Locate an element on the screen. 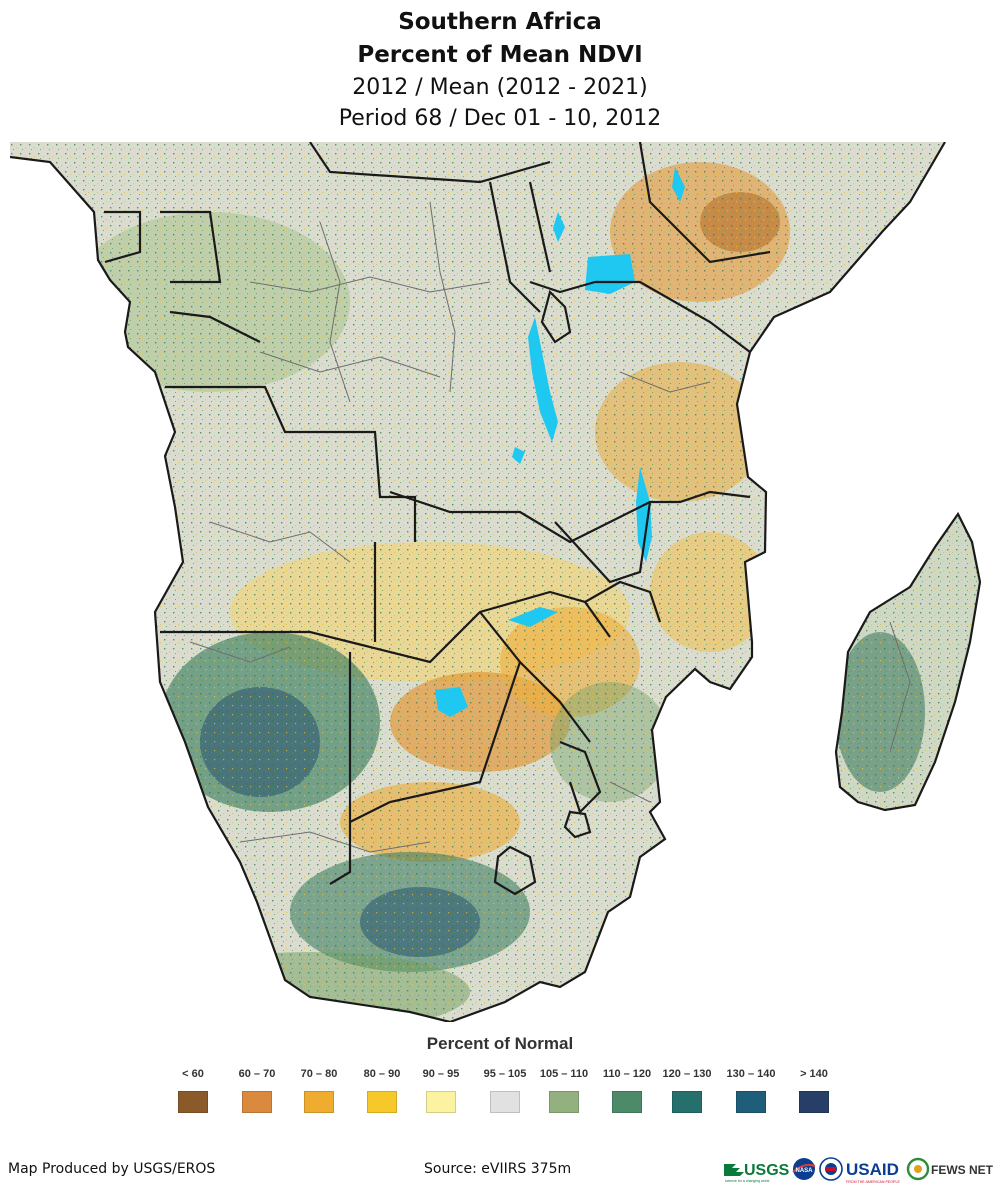 This screenshot has height=1195, width=1007. legend-item-130-140: 130 – 140 is located at coordinates (751, 1090).